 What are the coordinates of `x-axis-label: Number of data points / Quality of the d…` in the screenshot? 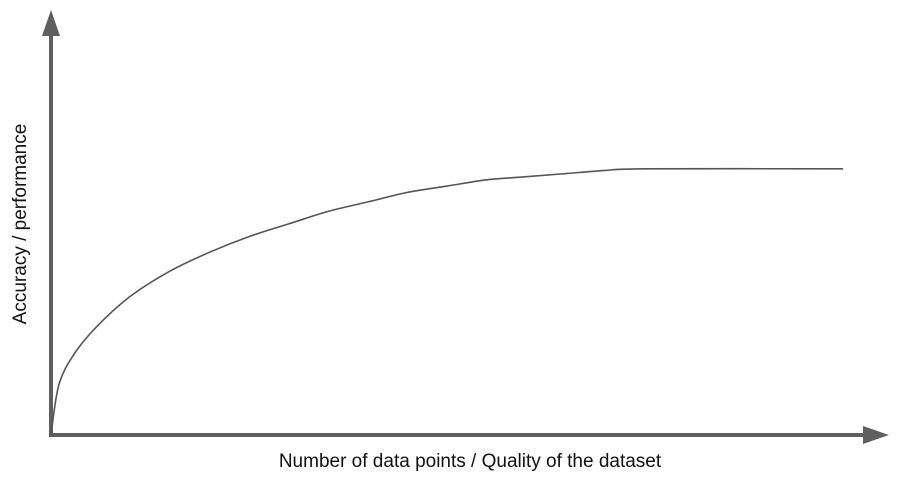 It's located at (470, 461).